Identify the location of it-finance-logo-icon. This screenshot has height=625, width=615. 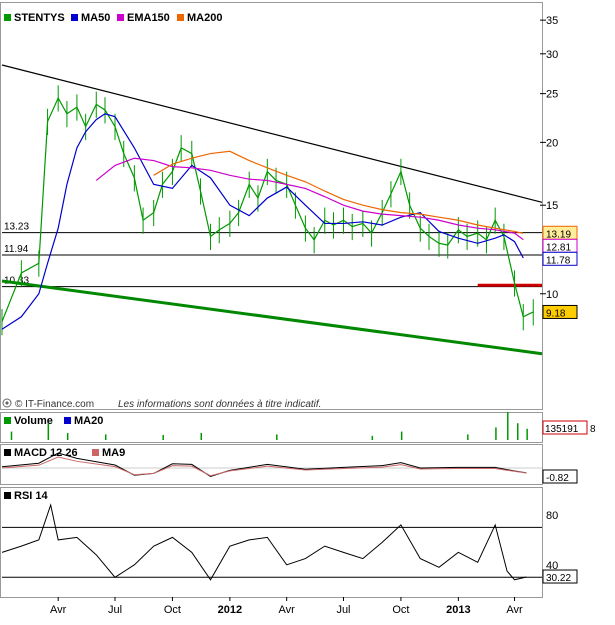
(7, 403).